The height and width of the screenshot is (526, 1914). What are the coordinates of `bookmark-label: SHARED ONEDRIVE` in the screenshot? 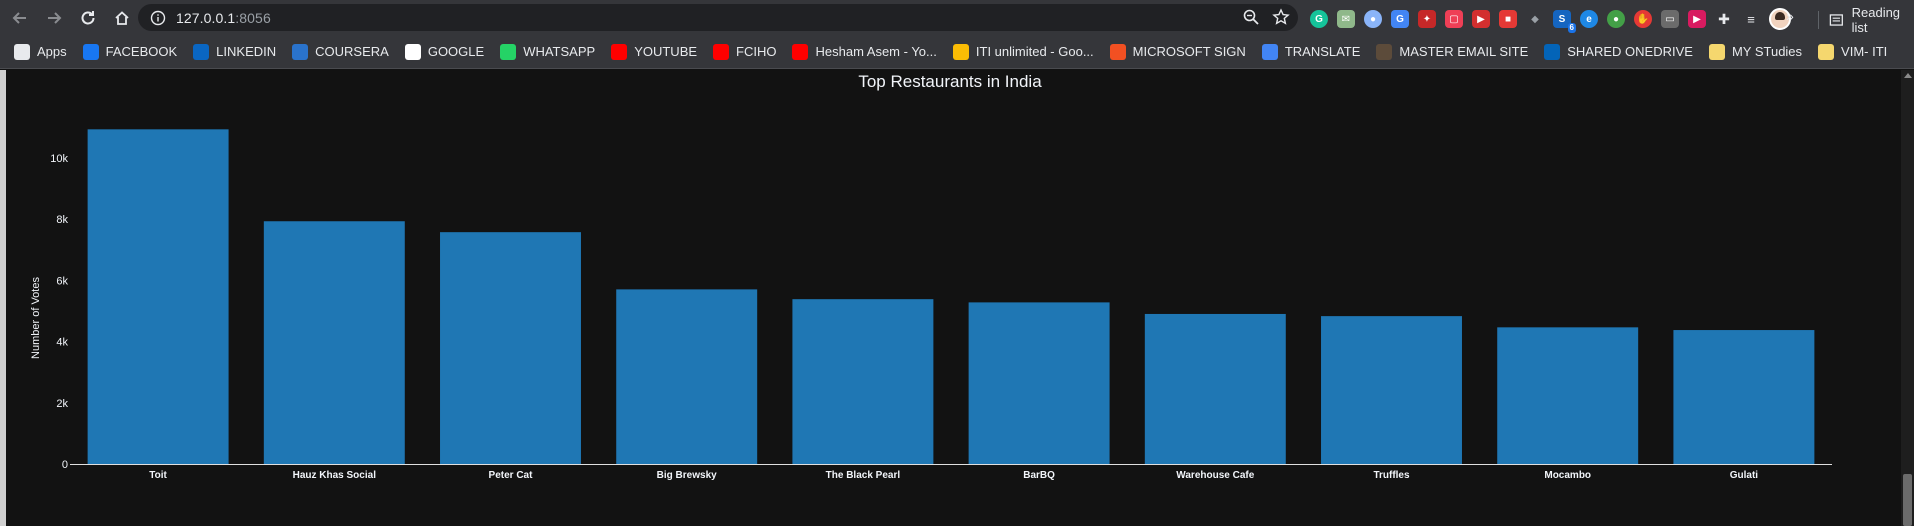 It's located at (1630, 51).